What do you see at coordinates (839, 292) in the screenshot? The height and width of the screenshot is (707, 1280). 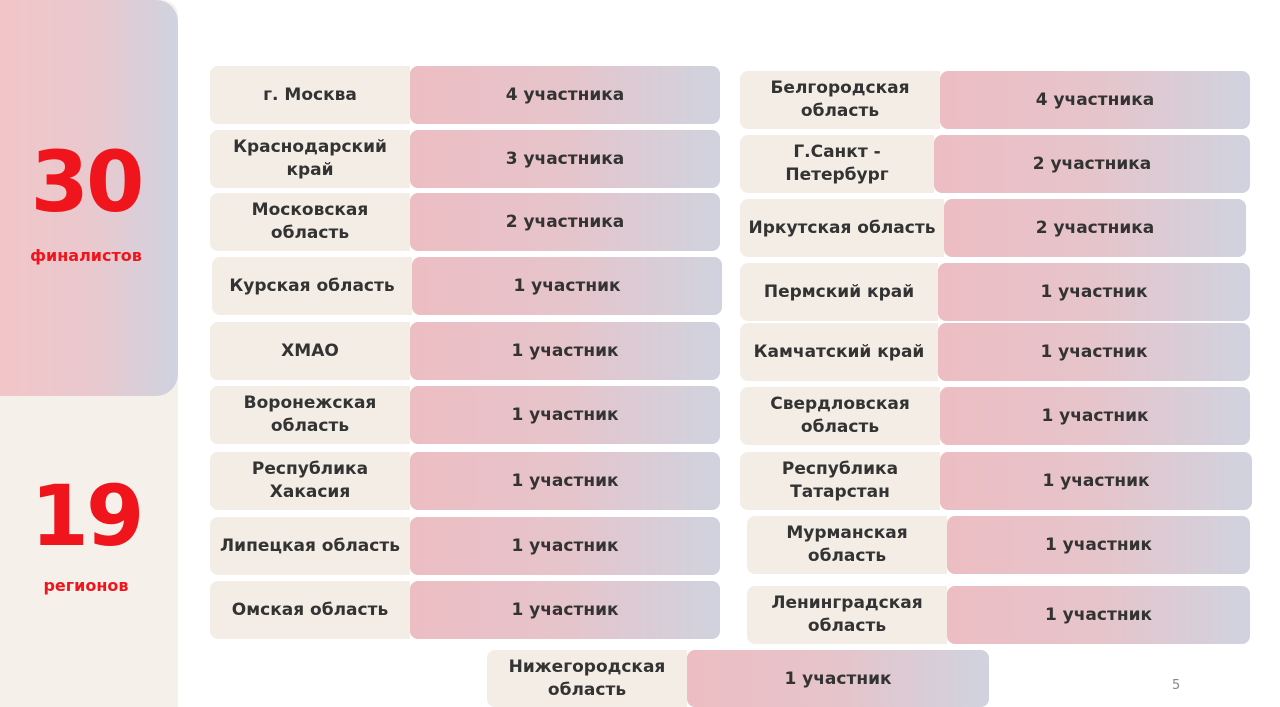 I see `region-name: Пермский край` at bounding box center [839, 292].